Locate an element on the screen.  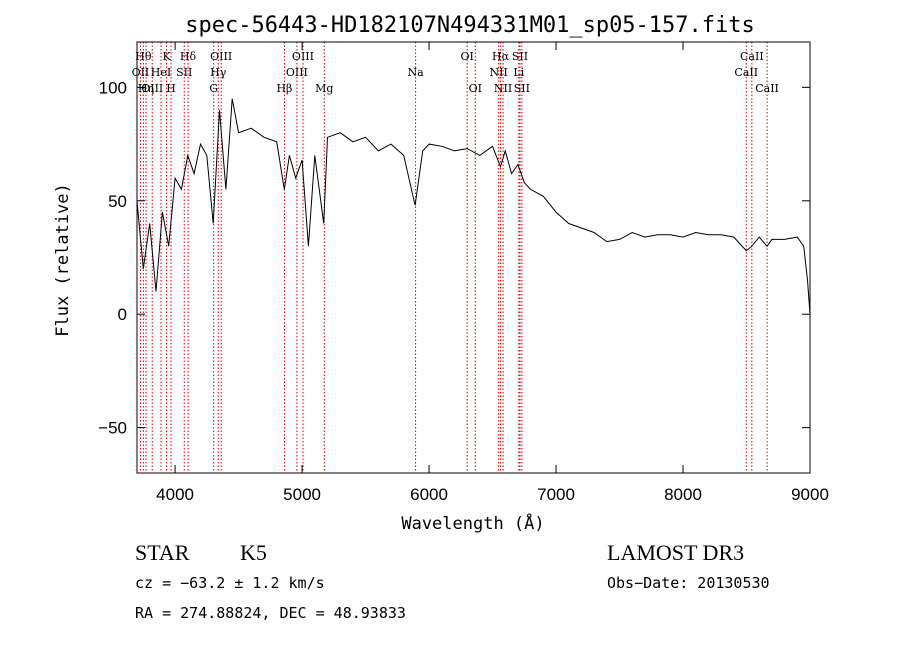
line-label-7: SII is located at coordinates (184, 72).